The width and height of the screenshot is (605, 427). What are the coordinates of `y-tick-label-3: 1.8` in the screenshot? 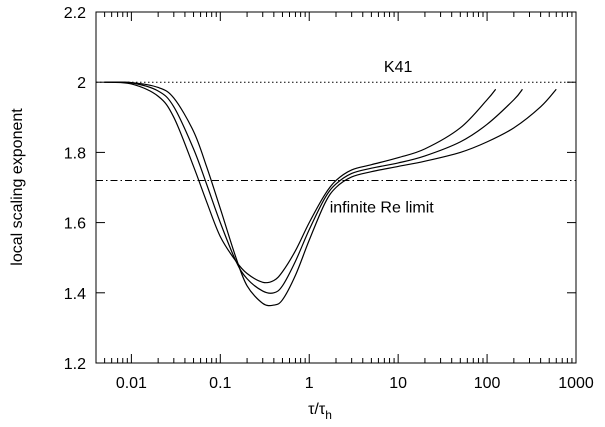 It's located at (75, 153).